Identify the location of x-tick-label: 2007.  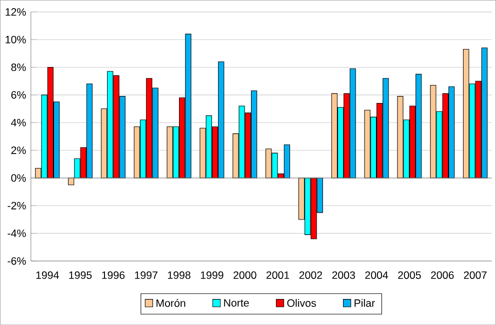
(475, 275).